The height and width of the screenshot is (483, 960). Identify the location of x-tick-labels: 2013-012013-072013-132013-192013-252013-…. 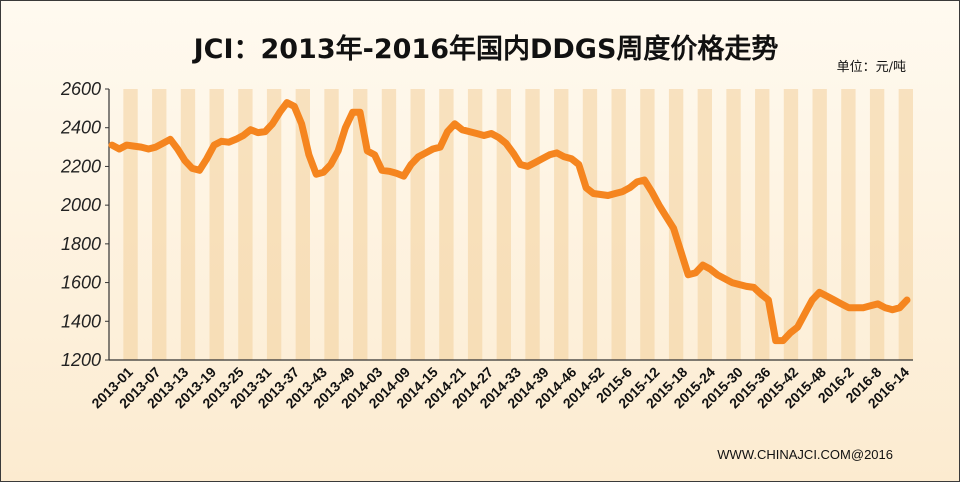
(500, 388).